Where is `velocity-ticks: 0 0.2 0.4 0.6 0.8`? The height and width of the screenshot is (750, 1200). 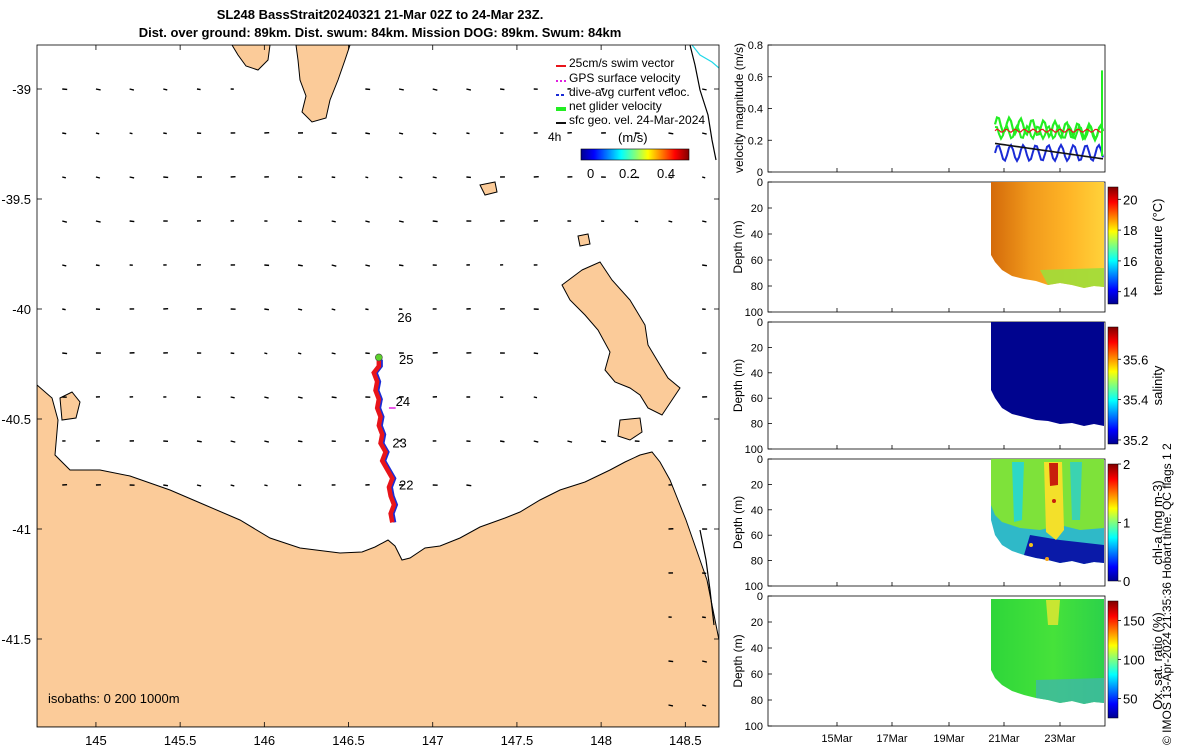
velocity-ticks: 0 0.2 0.4 0.6 0.8 is located at coordinates (760, 109).